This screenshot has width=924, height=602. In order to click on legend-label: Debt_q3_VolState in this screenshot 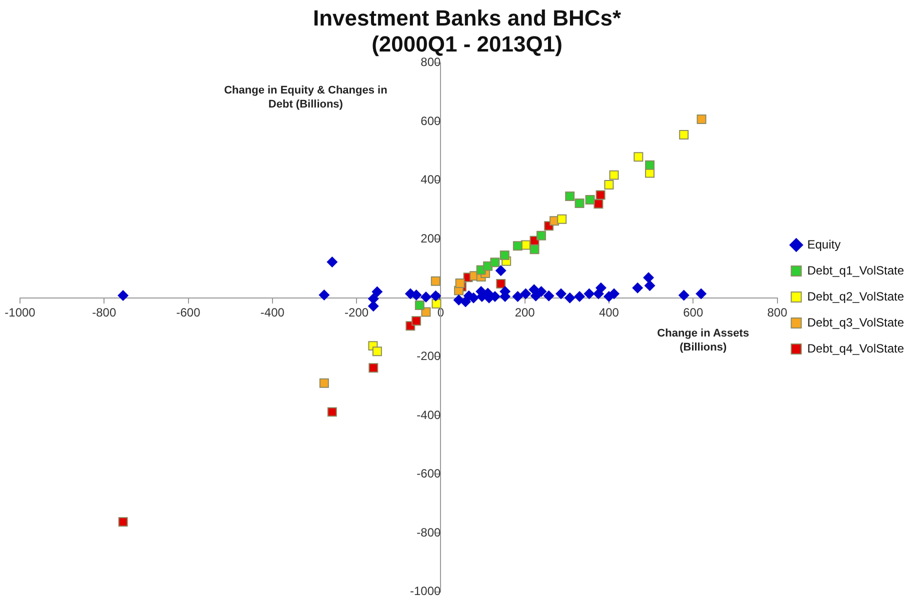, I will do `click(855, 322)`.